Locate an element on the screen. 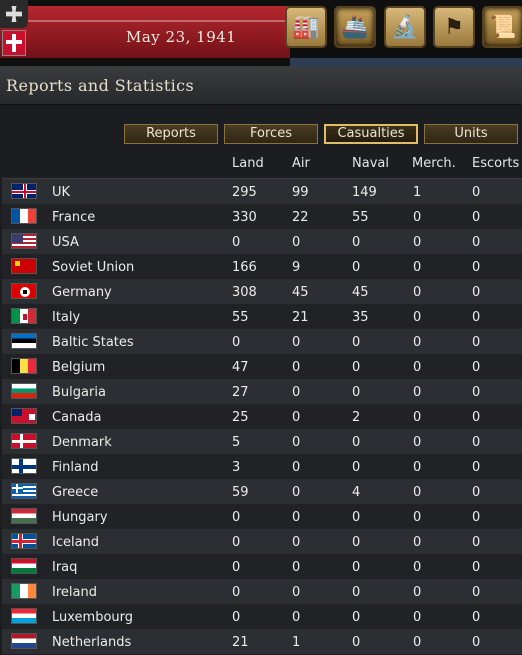  land-casualties: 166 is located at coordinates (244, 267).